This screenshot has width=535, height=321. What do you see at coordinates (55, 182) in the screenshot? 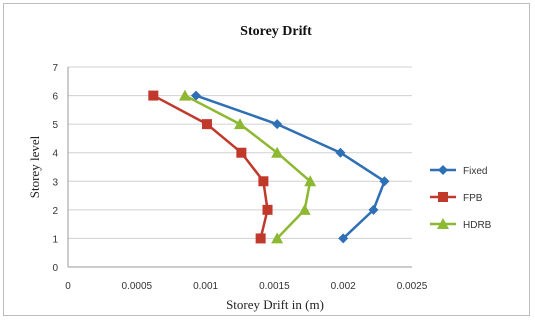
I see `y-tick-label: 3` at bounding box center [55, 182].